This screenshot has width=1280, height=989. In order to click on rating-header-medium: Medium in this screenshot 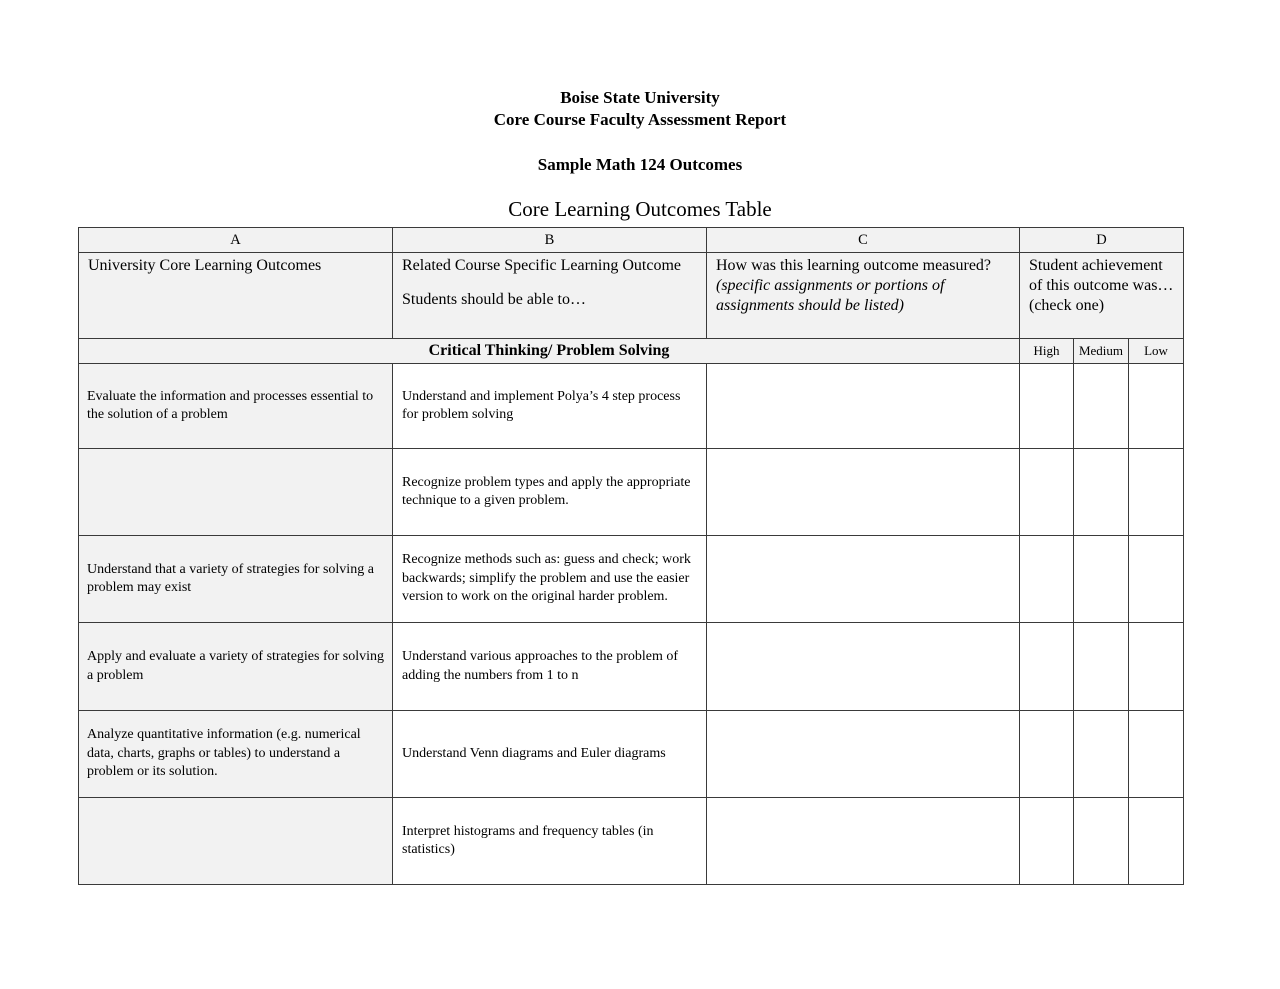, I will do `click(1101, 351)`.